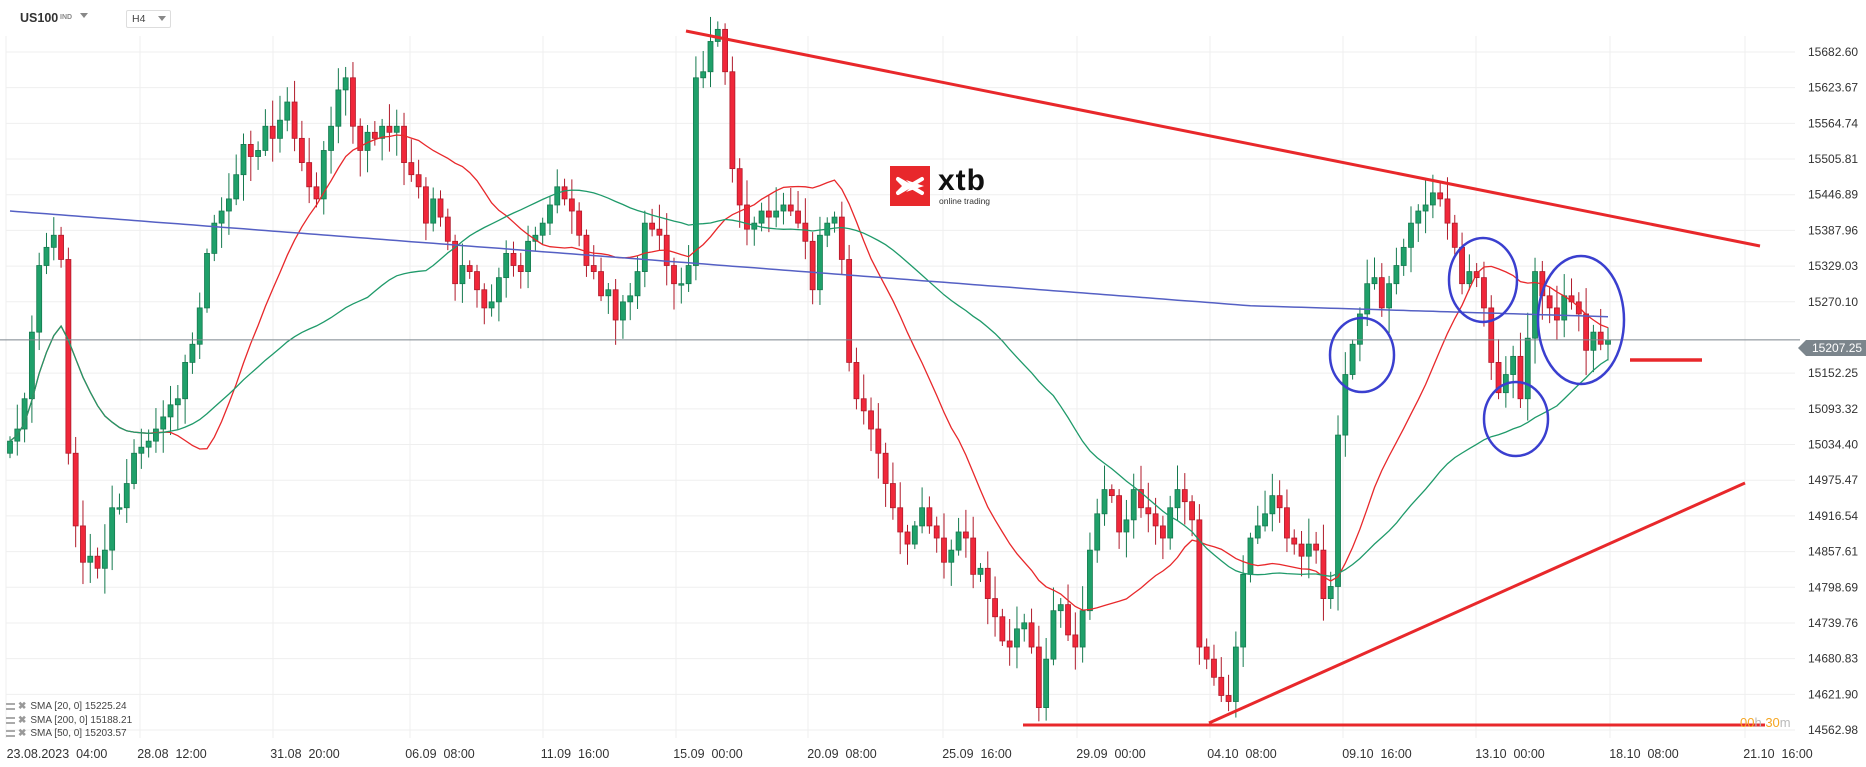  I want to click on legend-label: SMA [50, 0] 15203.57, so click(78, 733).